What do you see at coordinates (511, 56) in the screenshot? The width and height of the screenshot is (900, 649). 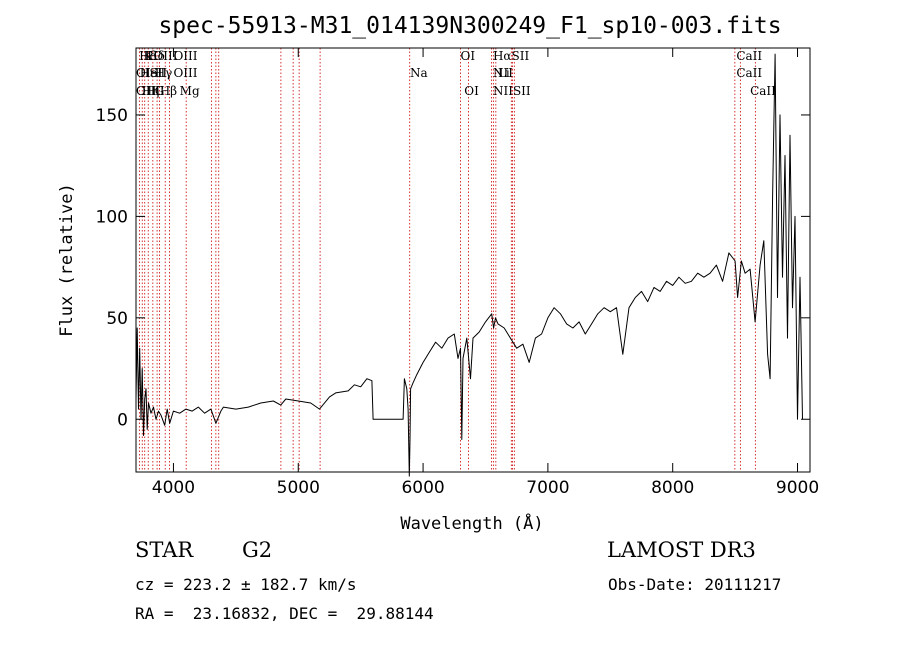 I see `line-label-6: HαSII` at bounding box center [511, 56].